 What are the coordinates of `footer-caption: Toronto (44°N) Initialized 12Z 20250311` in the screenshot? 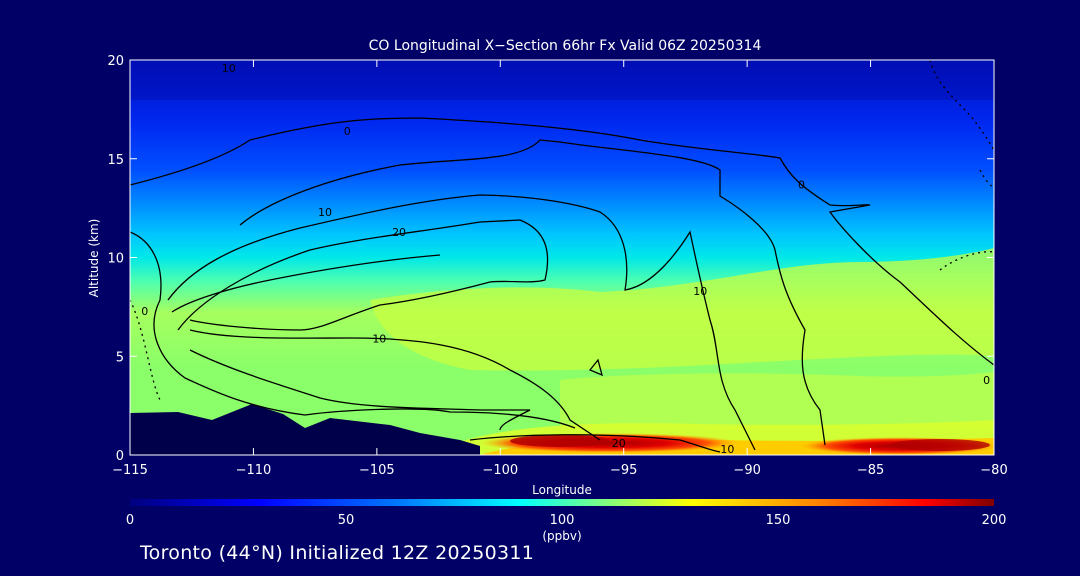 It's located at (337, 553).